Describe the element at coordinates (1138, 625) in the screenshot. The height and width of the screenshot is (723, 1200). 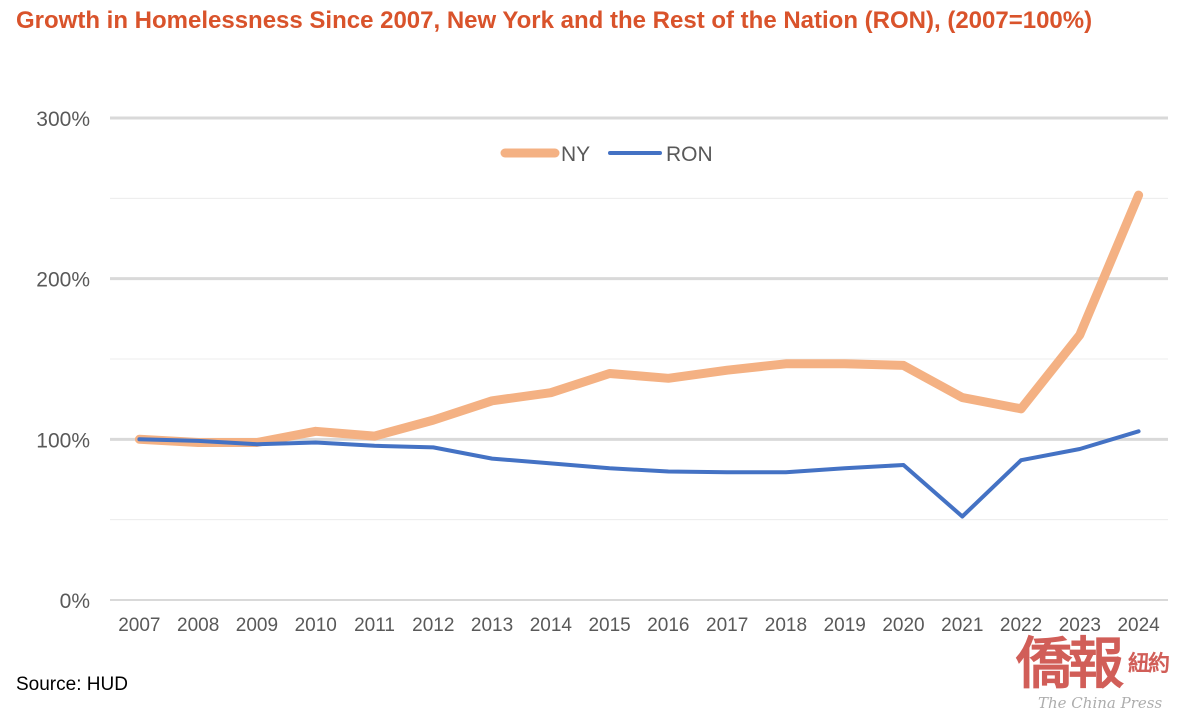
I see `x-tick-label: 2024` at that location.